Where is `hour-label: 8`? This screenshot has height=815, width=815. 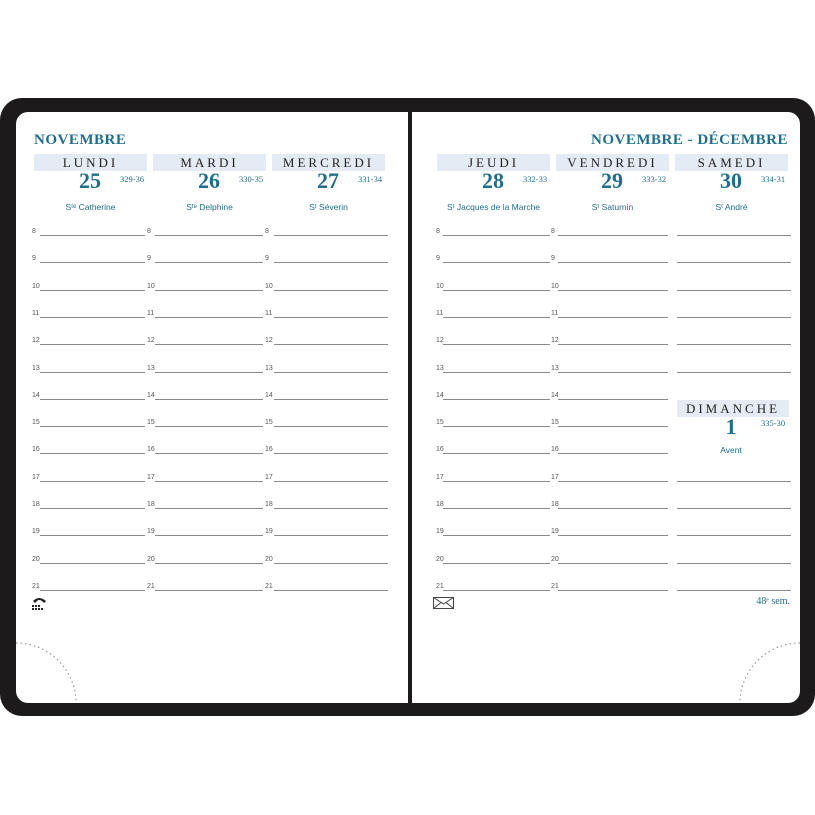
hour-label: 8 is located at coordinates (438, 231).